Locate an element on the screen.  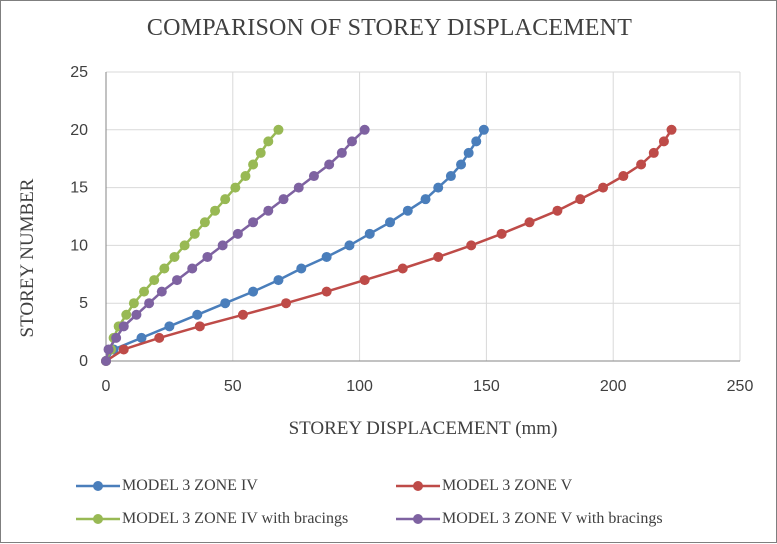
legend-item-4: MODEL 3 ZONE V with bracings is located at coordinates (529, 519).